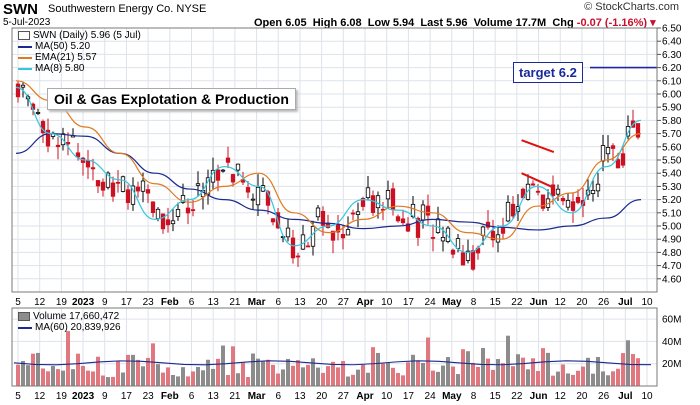  What do you see at coordinates (604, 396) in the screenshot?
I see `x-tick-label: 26` at bounding box center [604, 396].